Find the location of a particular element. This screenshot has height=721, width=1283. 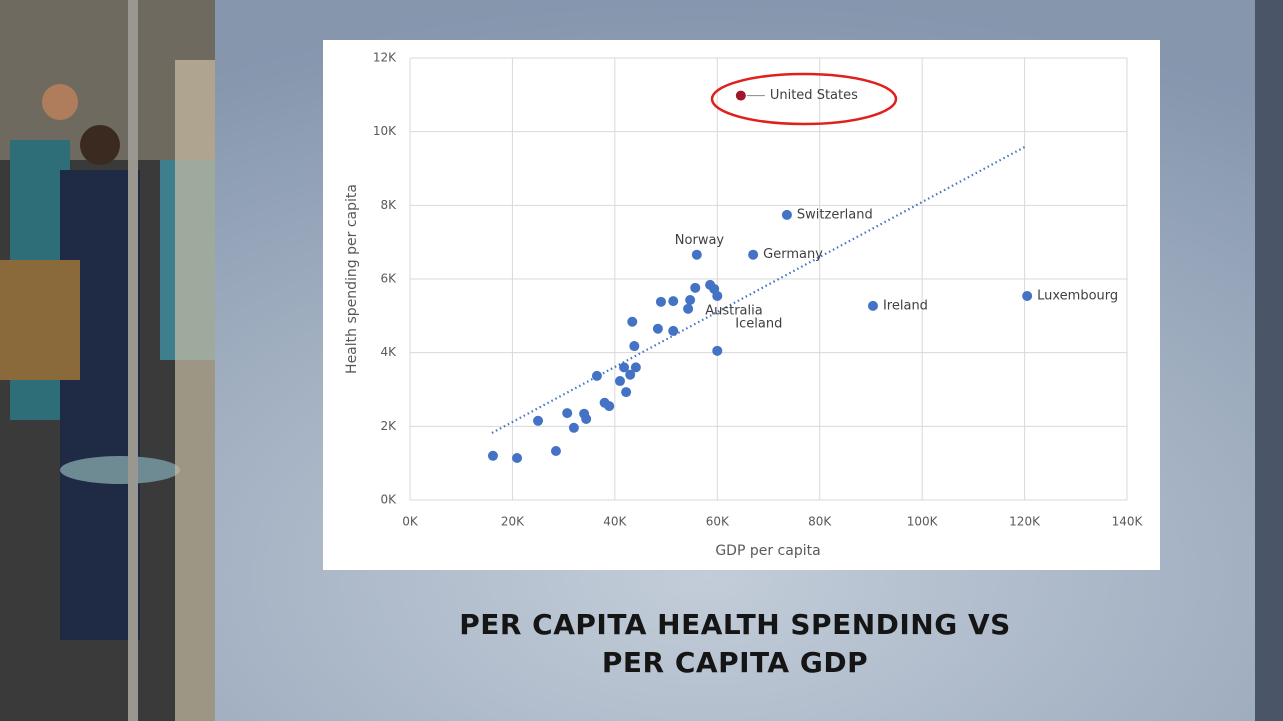

y-tick-label: 12K is located at coordinates (385, 58).